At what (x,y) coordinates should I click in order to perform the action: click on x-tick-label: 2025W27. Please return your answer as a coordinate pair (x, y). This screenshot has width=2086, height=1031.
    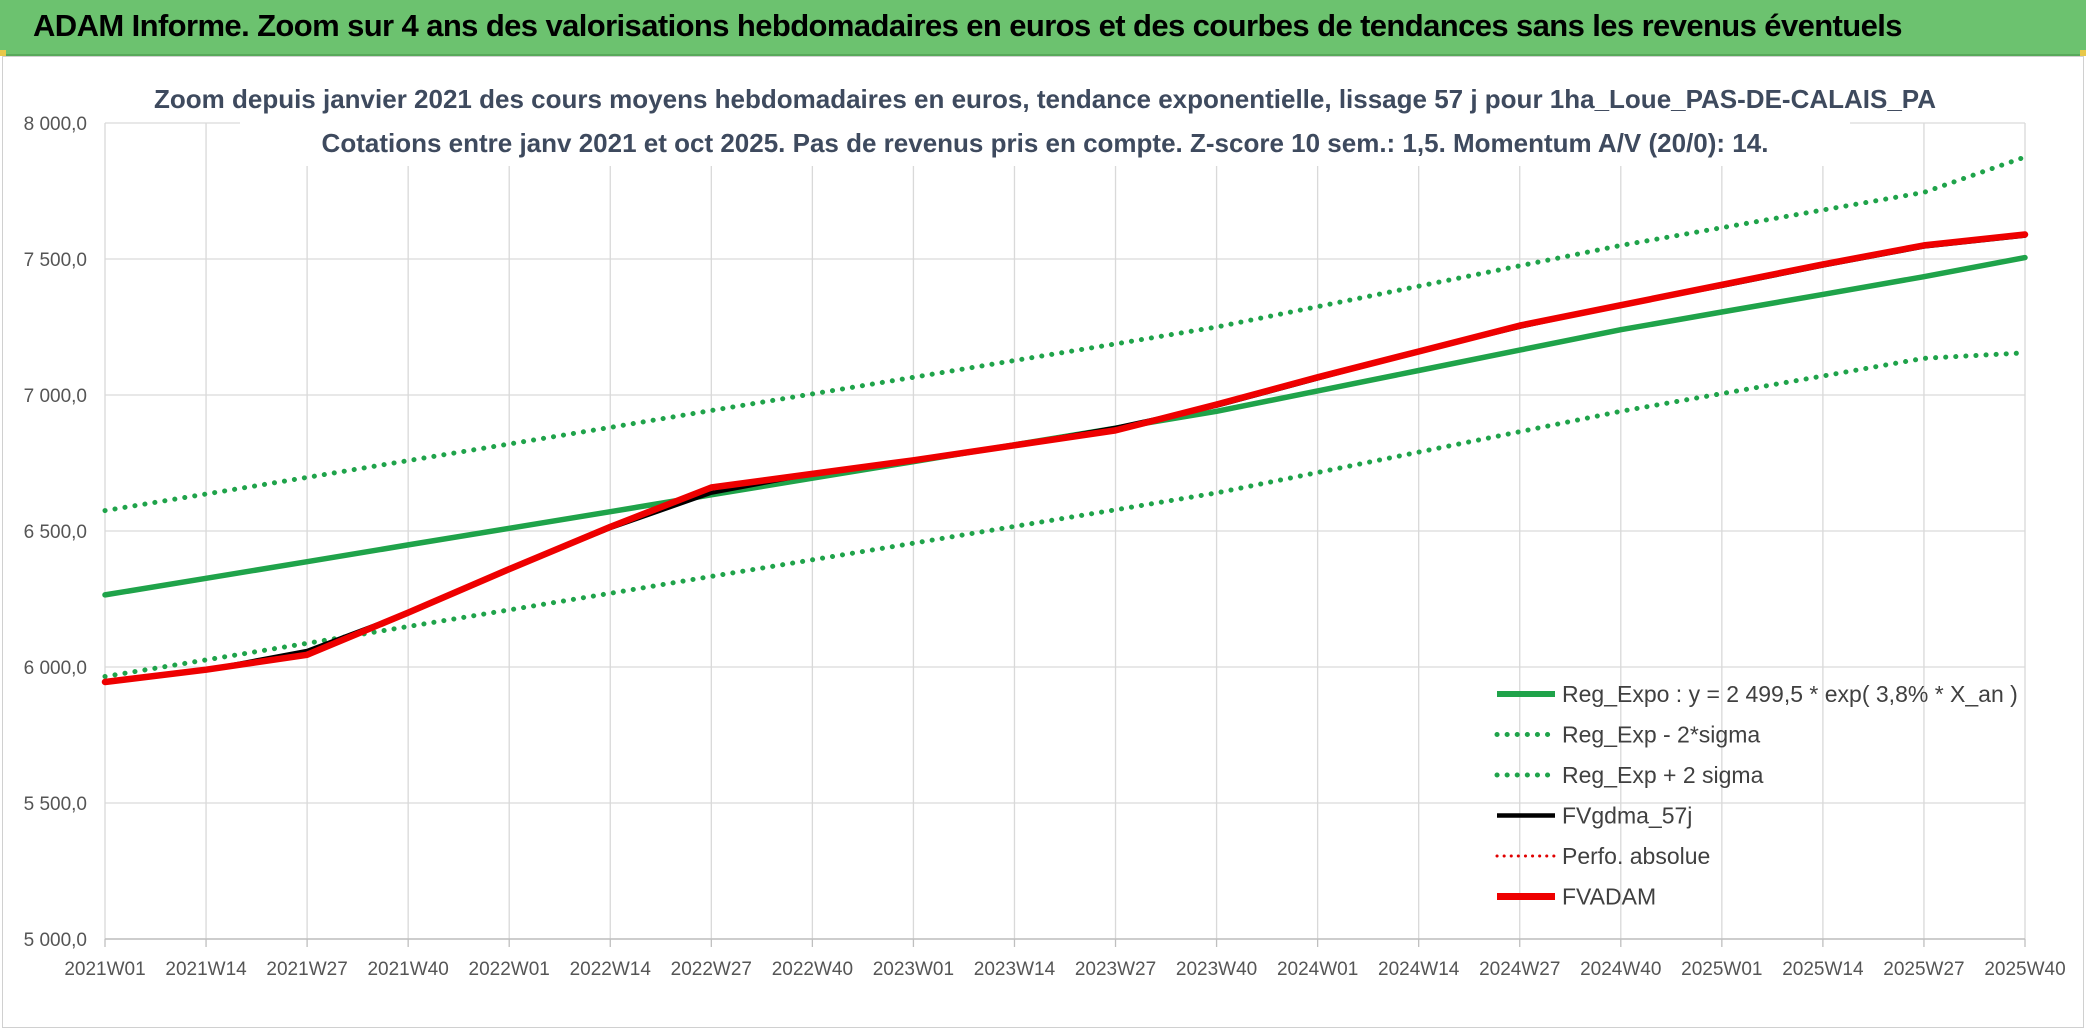
    Looking at the image, I should click on (1923, 969).